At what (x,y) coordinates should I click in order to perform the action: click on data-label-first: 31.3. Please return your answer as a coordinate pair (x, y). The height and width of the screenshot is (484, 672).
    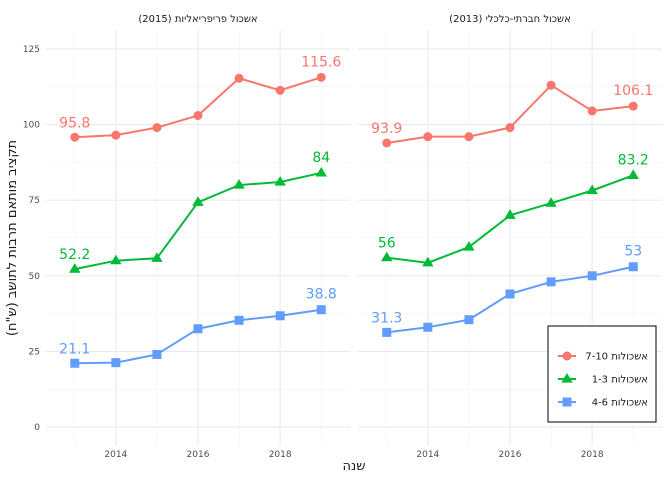
    Looking at the image, I should click on (386, 318).